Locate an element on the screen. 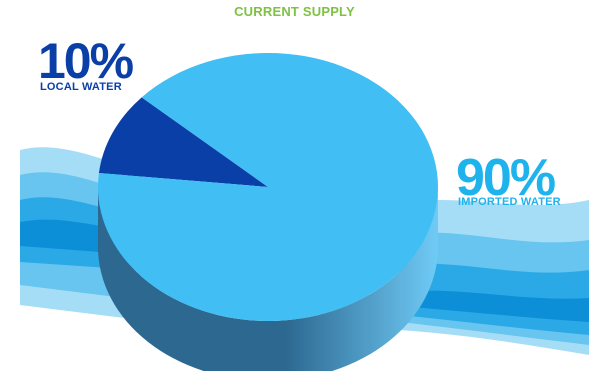  wave-band is located at coordinates (494, 306).